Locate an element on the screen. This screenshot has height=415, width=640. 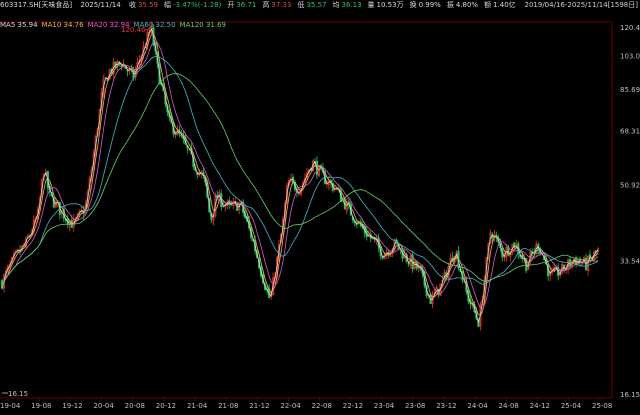
quote-field: 均 36.13 is located at coordinates (346, 5).